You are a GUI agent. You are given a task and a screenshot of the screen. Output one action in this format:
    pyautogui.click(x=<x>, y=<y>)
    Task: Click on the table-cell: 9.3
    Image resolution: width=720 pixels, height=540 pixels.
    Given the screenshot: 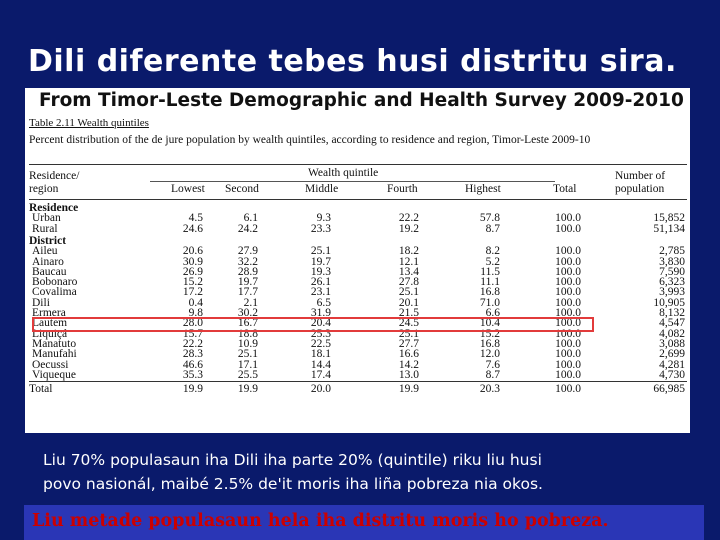 What is the action you would take?
    pyautogui.click(x=323, y=218)
    